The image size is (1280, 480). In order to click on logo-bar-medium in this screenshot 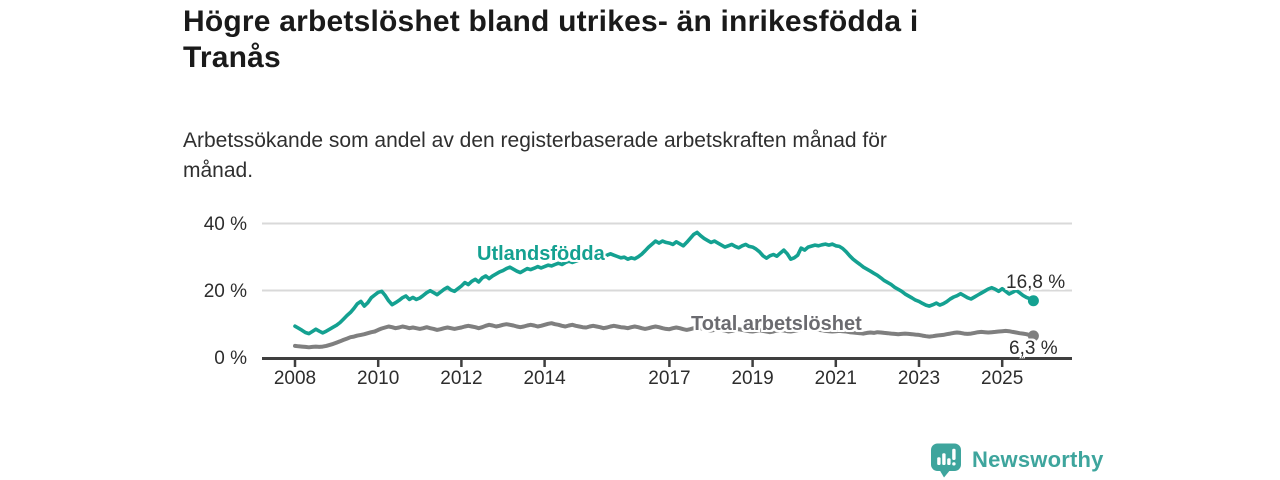, I will do `click(949, 461)`.